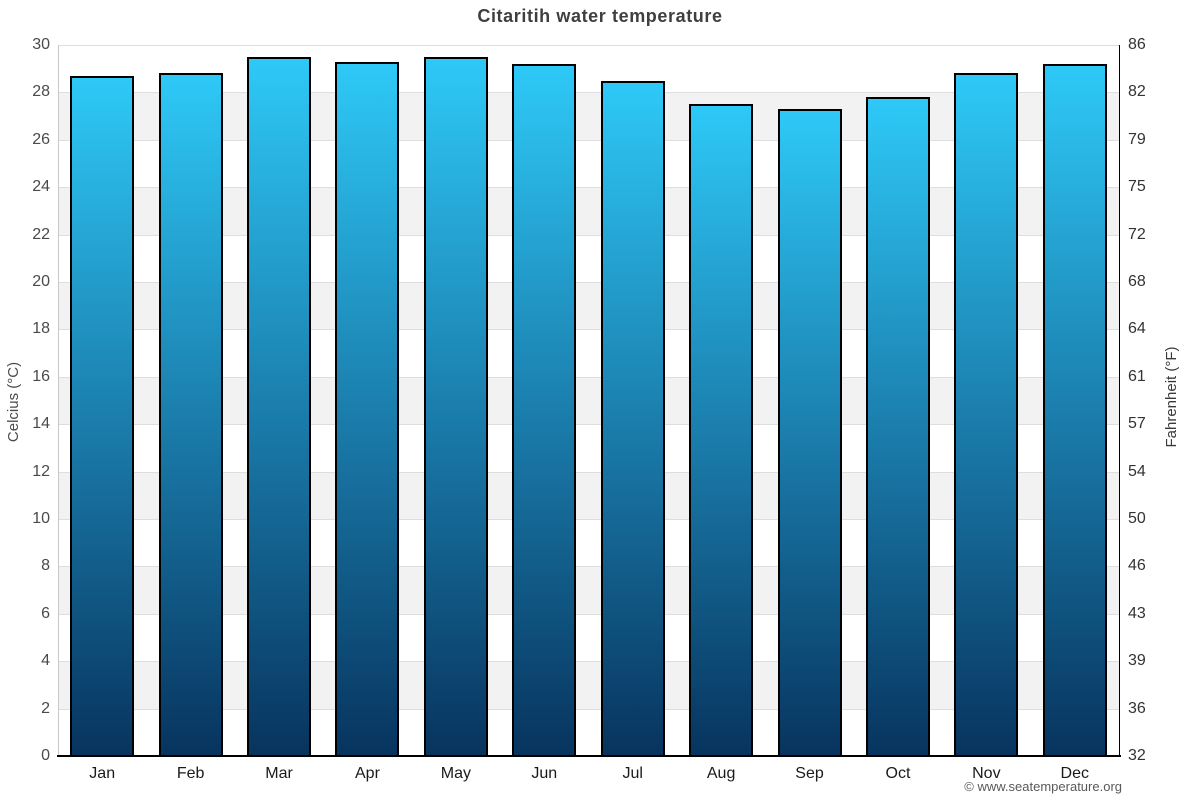 This screenshot has height=800, width=1200. Describe the element at coordinates (1043, 786) in the screenshot. I see `copyright-notice: © www.seatemperature.org` at that location.